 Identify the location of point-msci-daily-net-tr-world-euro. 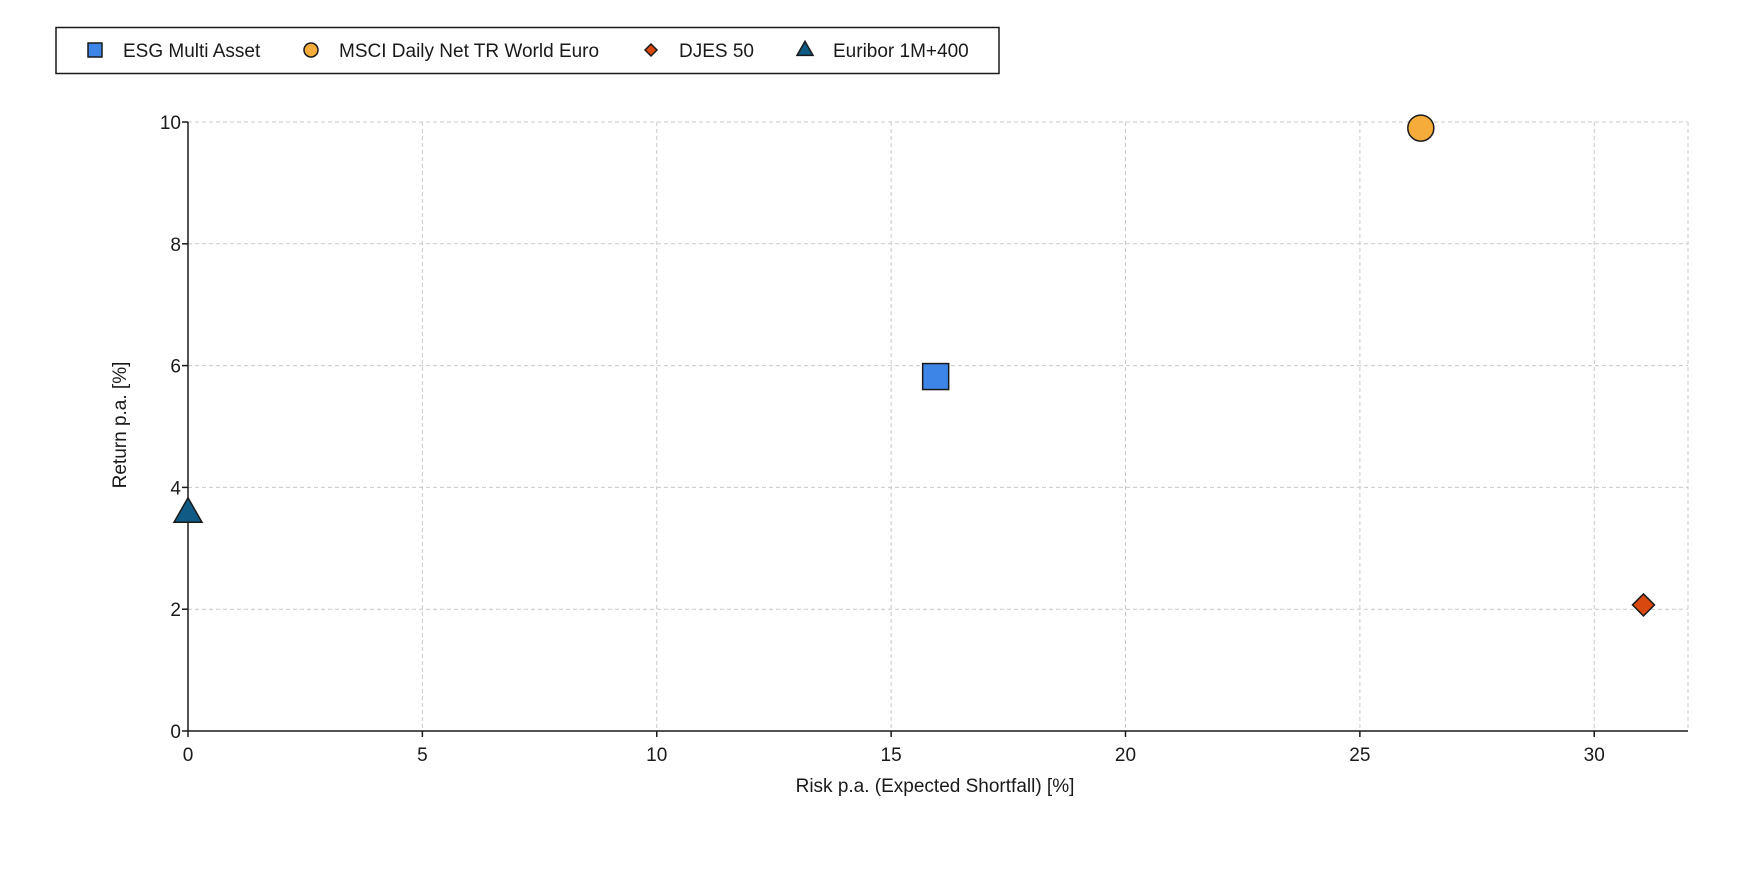
(1421, 128).